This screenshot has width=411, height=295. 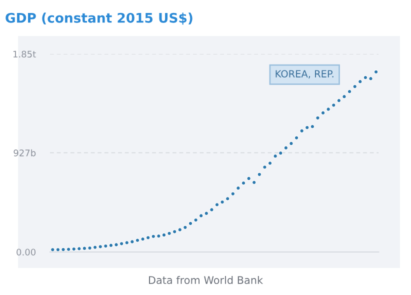 What do you see at coordinates (25, 152) in the screenshot?
I see `y-tick-label: 927b` at bounding box center [25, 152].